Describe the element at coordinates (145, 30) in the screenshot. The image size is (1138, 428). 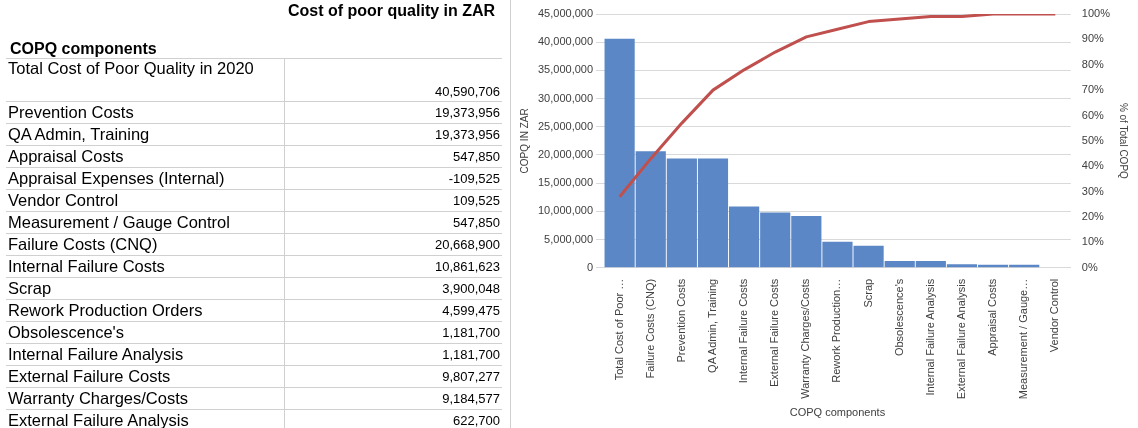
I see `text: COPQ components` at that location.